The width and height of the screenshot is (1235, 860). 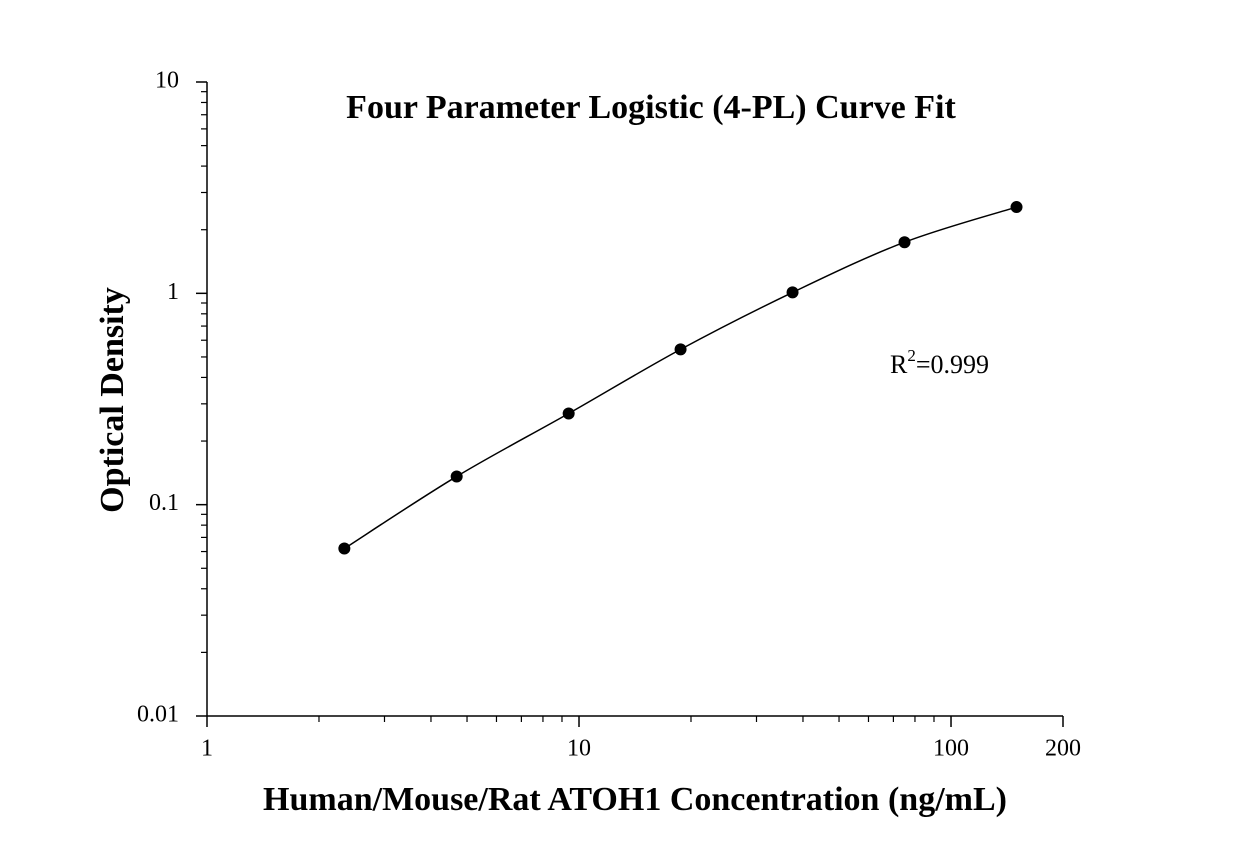 I want to click on ann-suffix: =0.999, so click(x=952, y=364).